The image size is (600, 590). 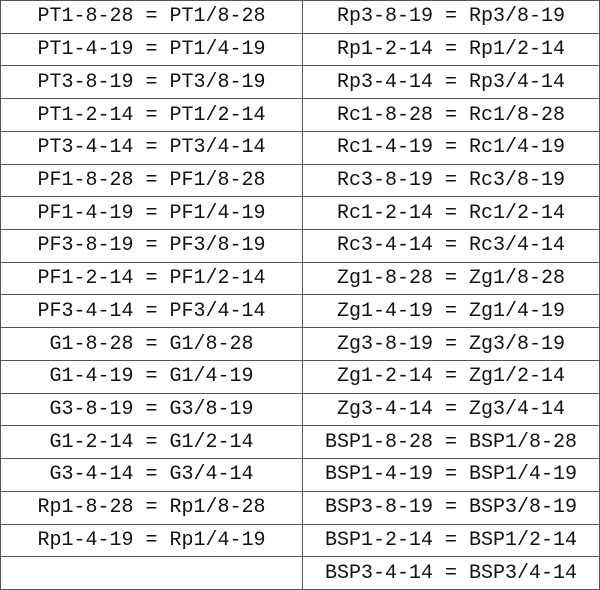 What do you see at coordinates (151, 409) in the screenshot?
I see `table-cell: G3-8-19 = G3/8-19` at bounding box center [151, 409].